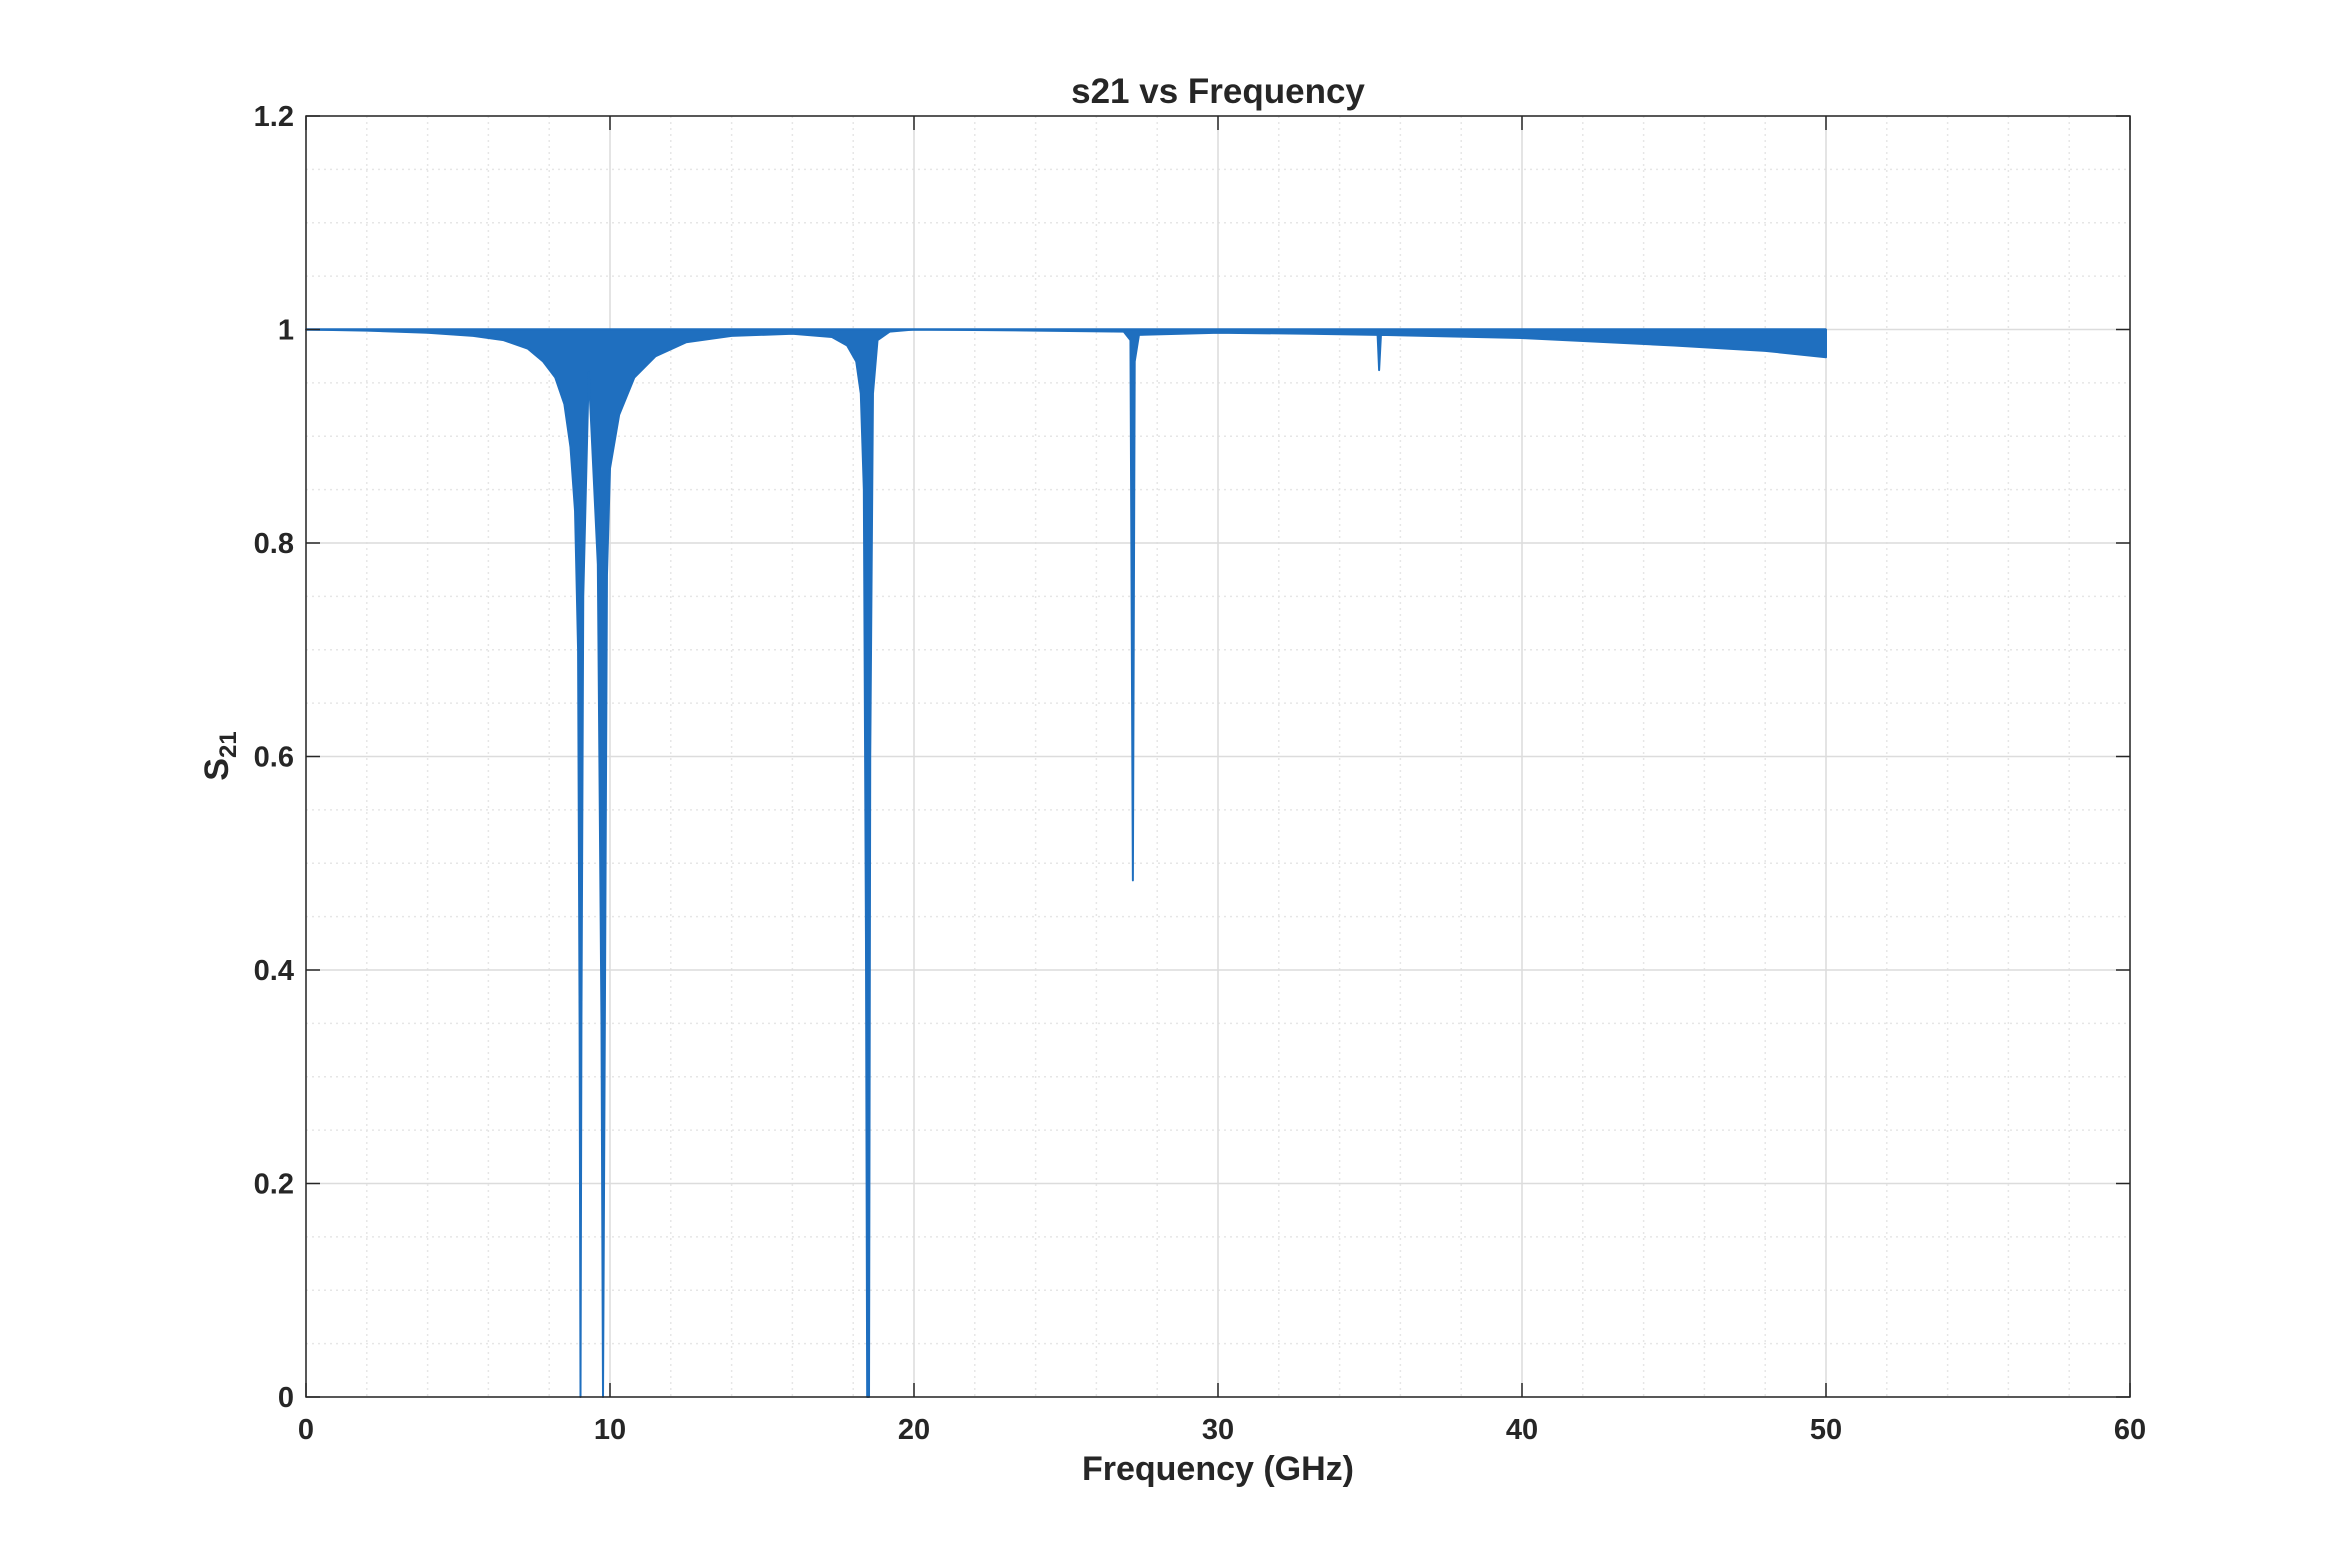 Image resolution: width=2344 pixels, height=1563 pixels. I want to click on y-tick-label: 0.4, so click(274, 971).